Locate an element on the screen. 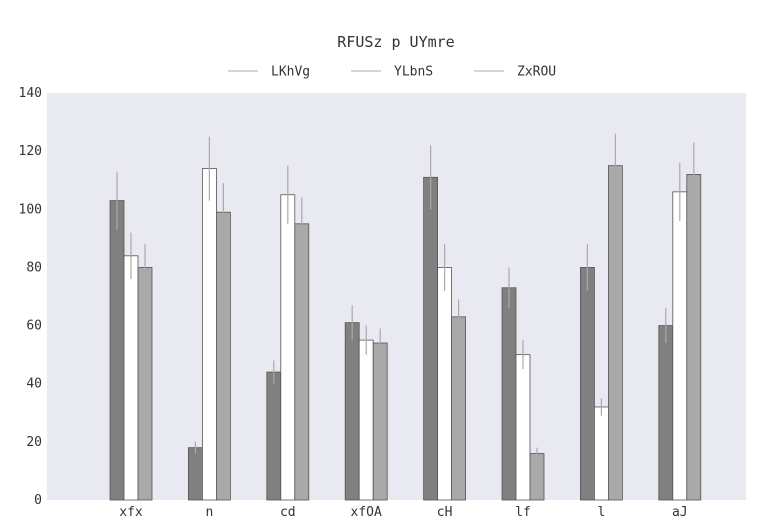 The image size is (760, 532). x-tick-label: xfOA is located at coordinates (366, 512).